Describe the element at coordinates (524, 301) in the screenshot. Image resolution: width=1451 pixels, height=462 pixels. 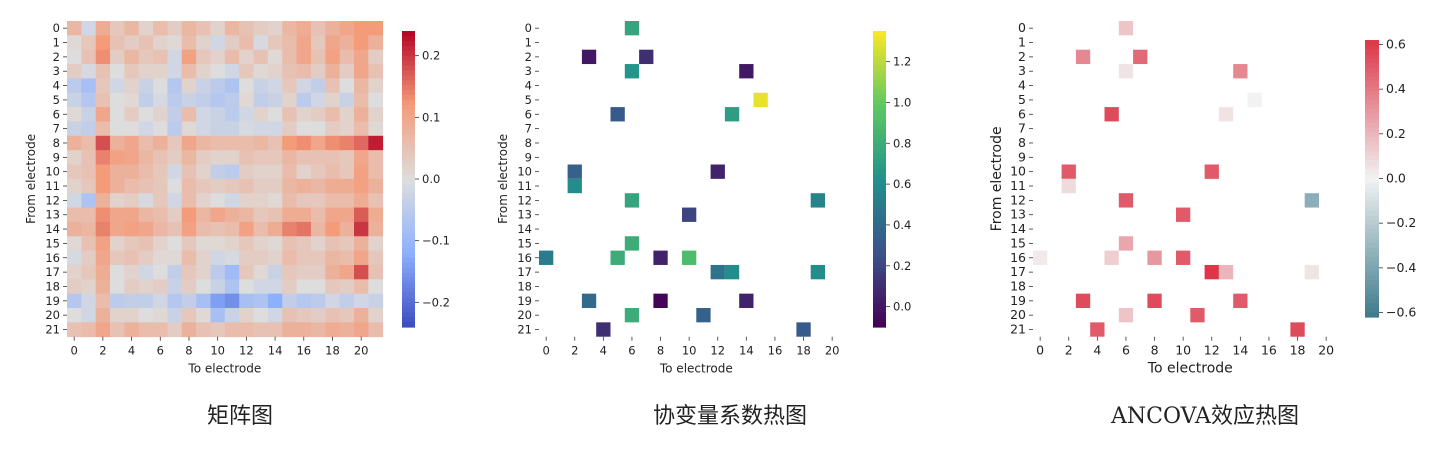
I see `y-tick-label: 19` at that location.